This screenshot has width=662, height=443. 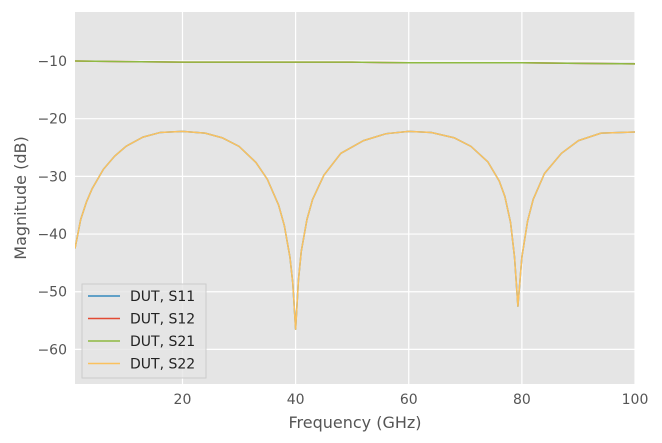 I want to click on legend-label: DUT, S11, so click(x=162, y=297).